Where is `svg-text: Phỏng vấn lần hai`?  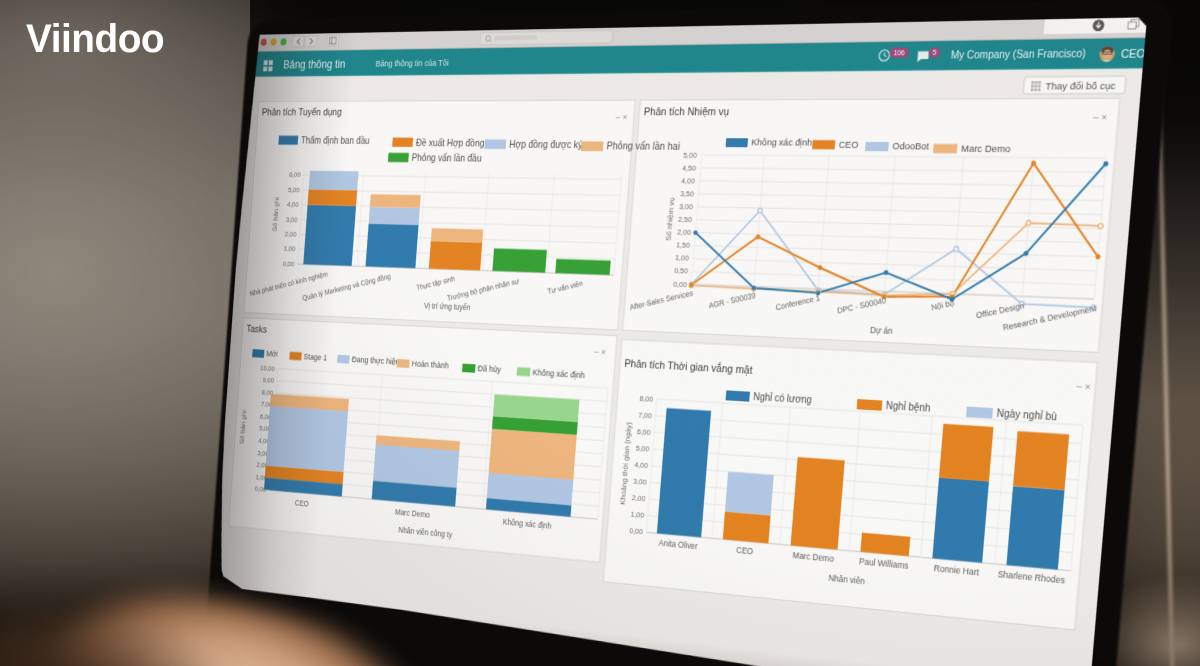
svg-text: Phỏng vấn lần hai is located at coordinates (643, 146).